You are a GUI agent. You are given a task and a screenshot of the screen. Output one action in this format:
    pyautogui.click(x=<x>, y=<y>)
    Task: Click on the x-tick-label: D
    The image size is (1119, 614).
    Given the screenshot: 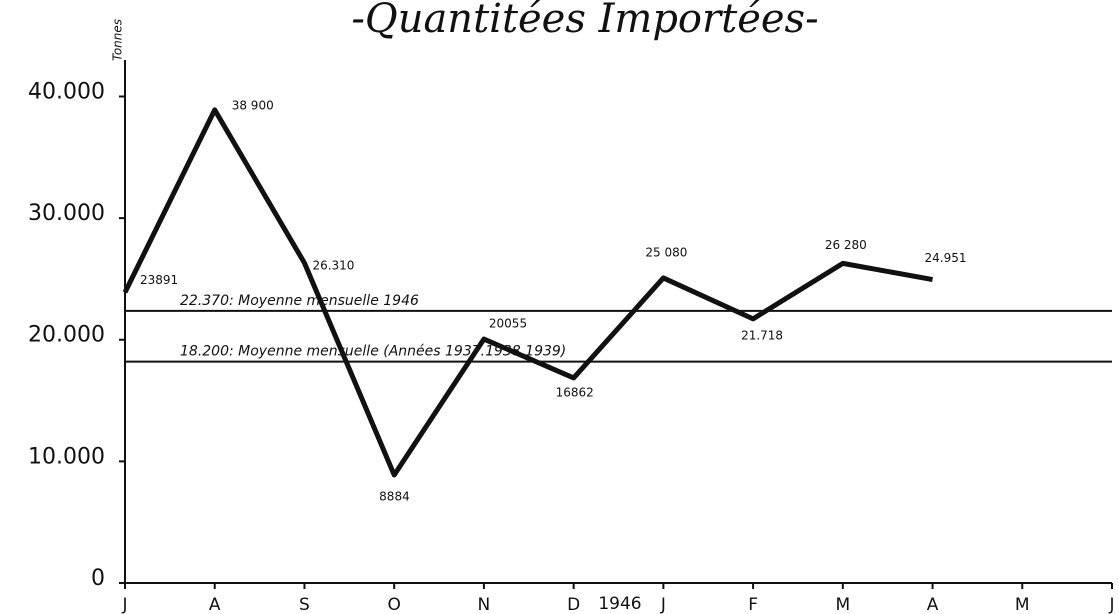 What is the action you would take?
    pyautogui.click(x=573, y=604)
    